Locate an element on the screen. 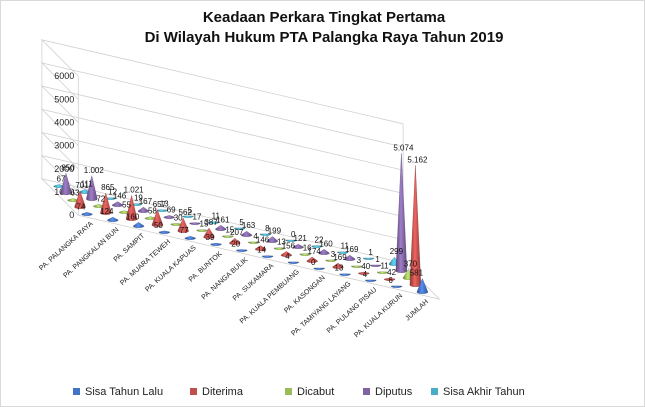 Image resolution: width=645 pixels, height=407 pixels. data-label: 16 is located at coordinates (307, 248).